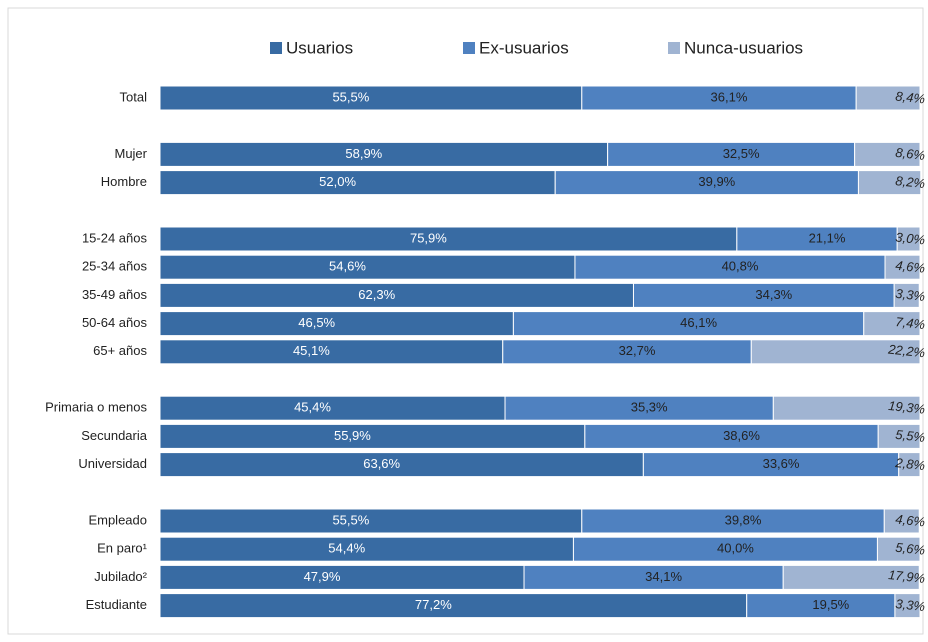  Describe the element at coordinates (114, 435) in the screenshot. I see `category-label: Secundaria` at that location.